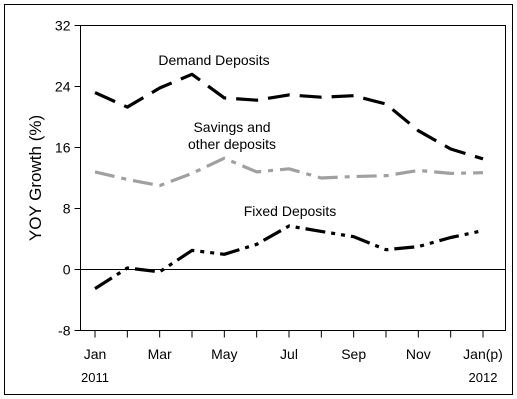  I want to click on x-tick-label: May, so click(224, 354).